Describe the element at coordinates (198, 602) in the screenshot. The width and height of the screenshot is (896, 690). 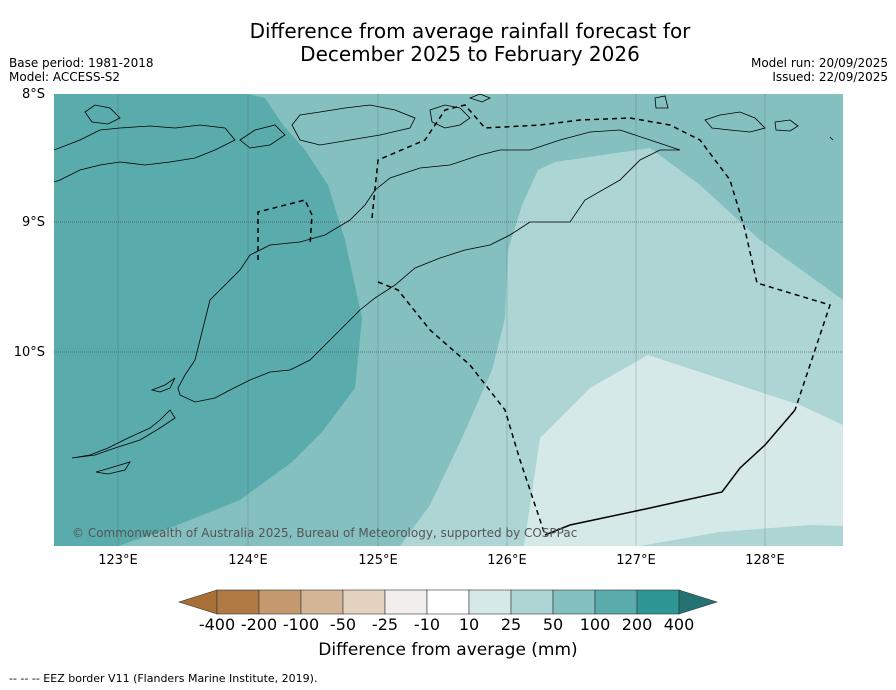
I see `colorbar-extend-low` at that location.